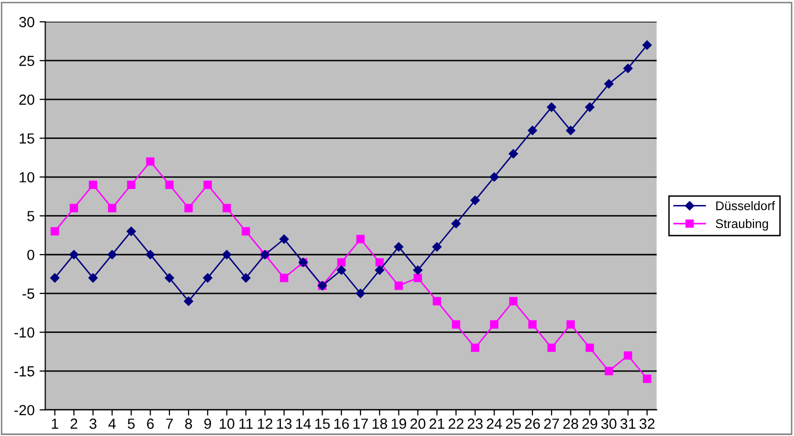  Describe the element at coordinates (456, 423) in the screenshot. I see `x-tick-label: 22` at that location.